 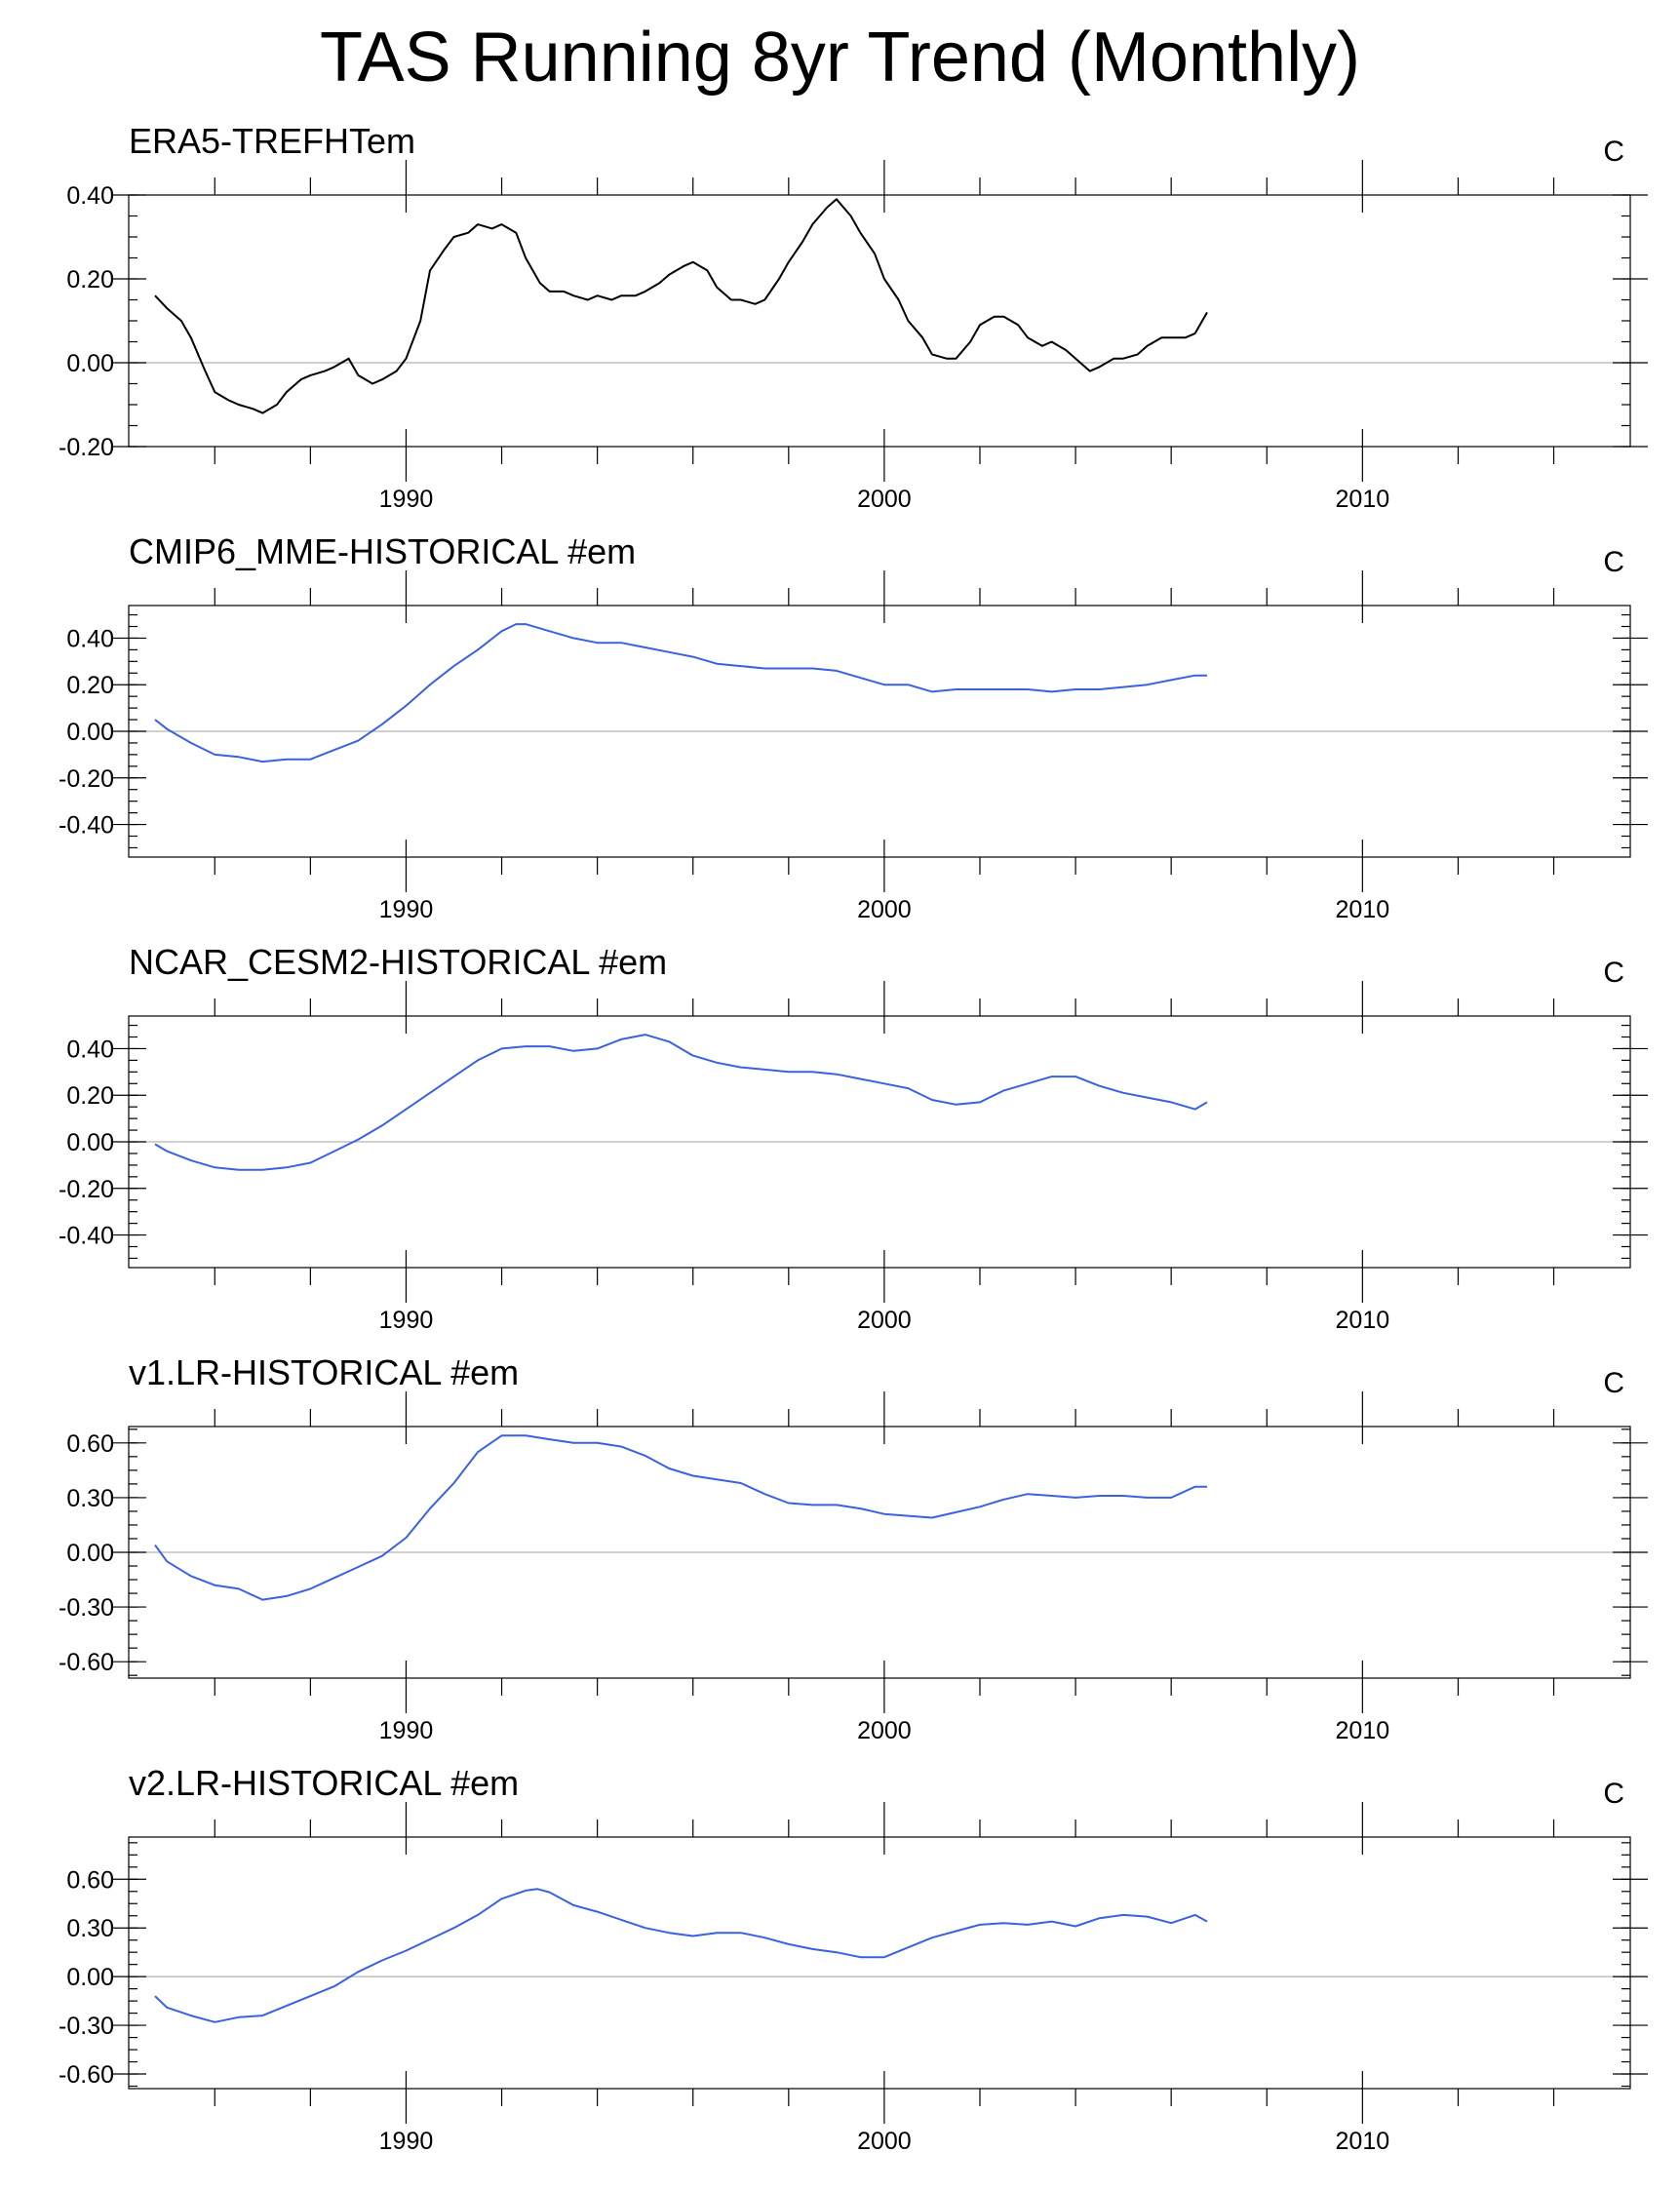 What do you see at coordinates (324, 1783) in the screenshot?
I see `panel-title: v2.LR-HISTORICAL #em` at bounding box center [324, 1783].